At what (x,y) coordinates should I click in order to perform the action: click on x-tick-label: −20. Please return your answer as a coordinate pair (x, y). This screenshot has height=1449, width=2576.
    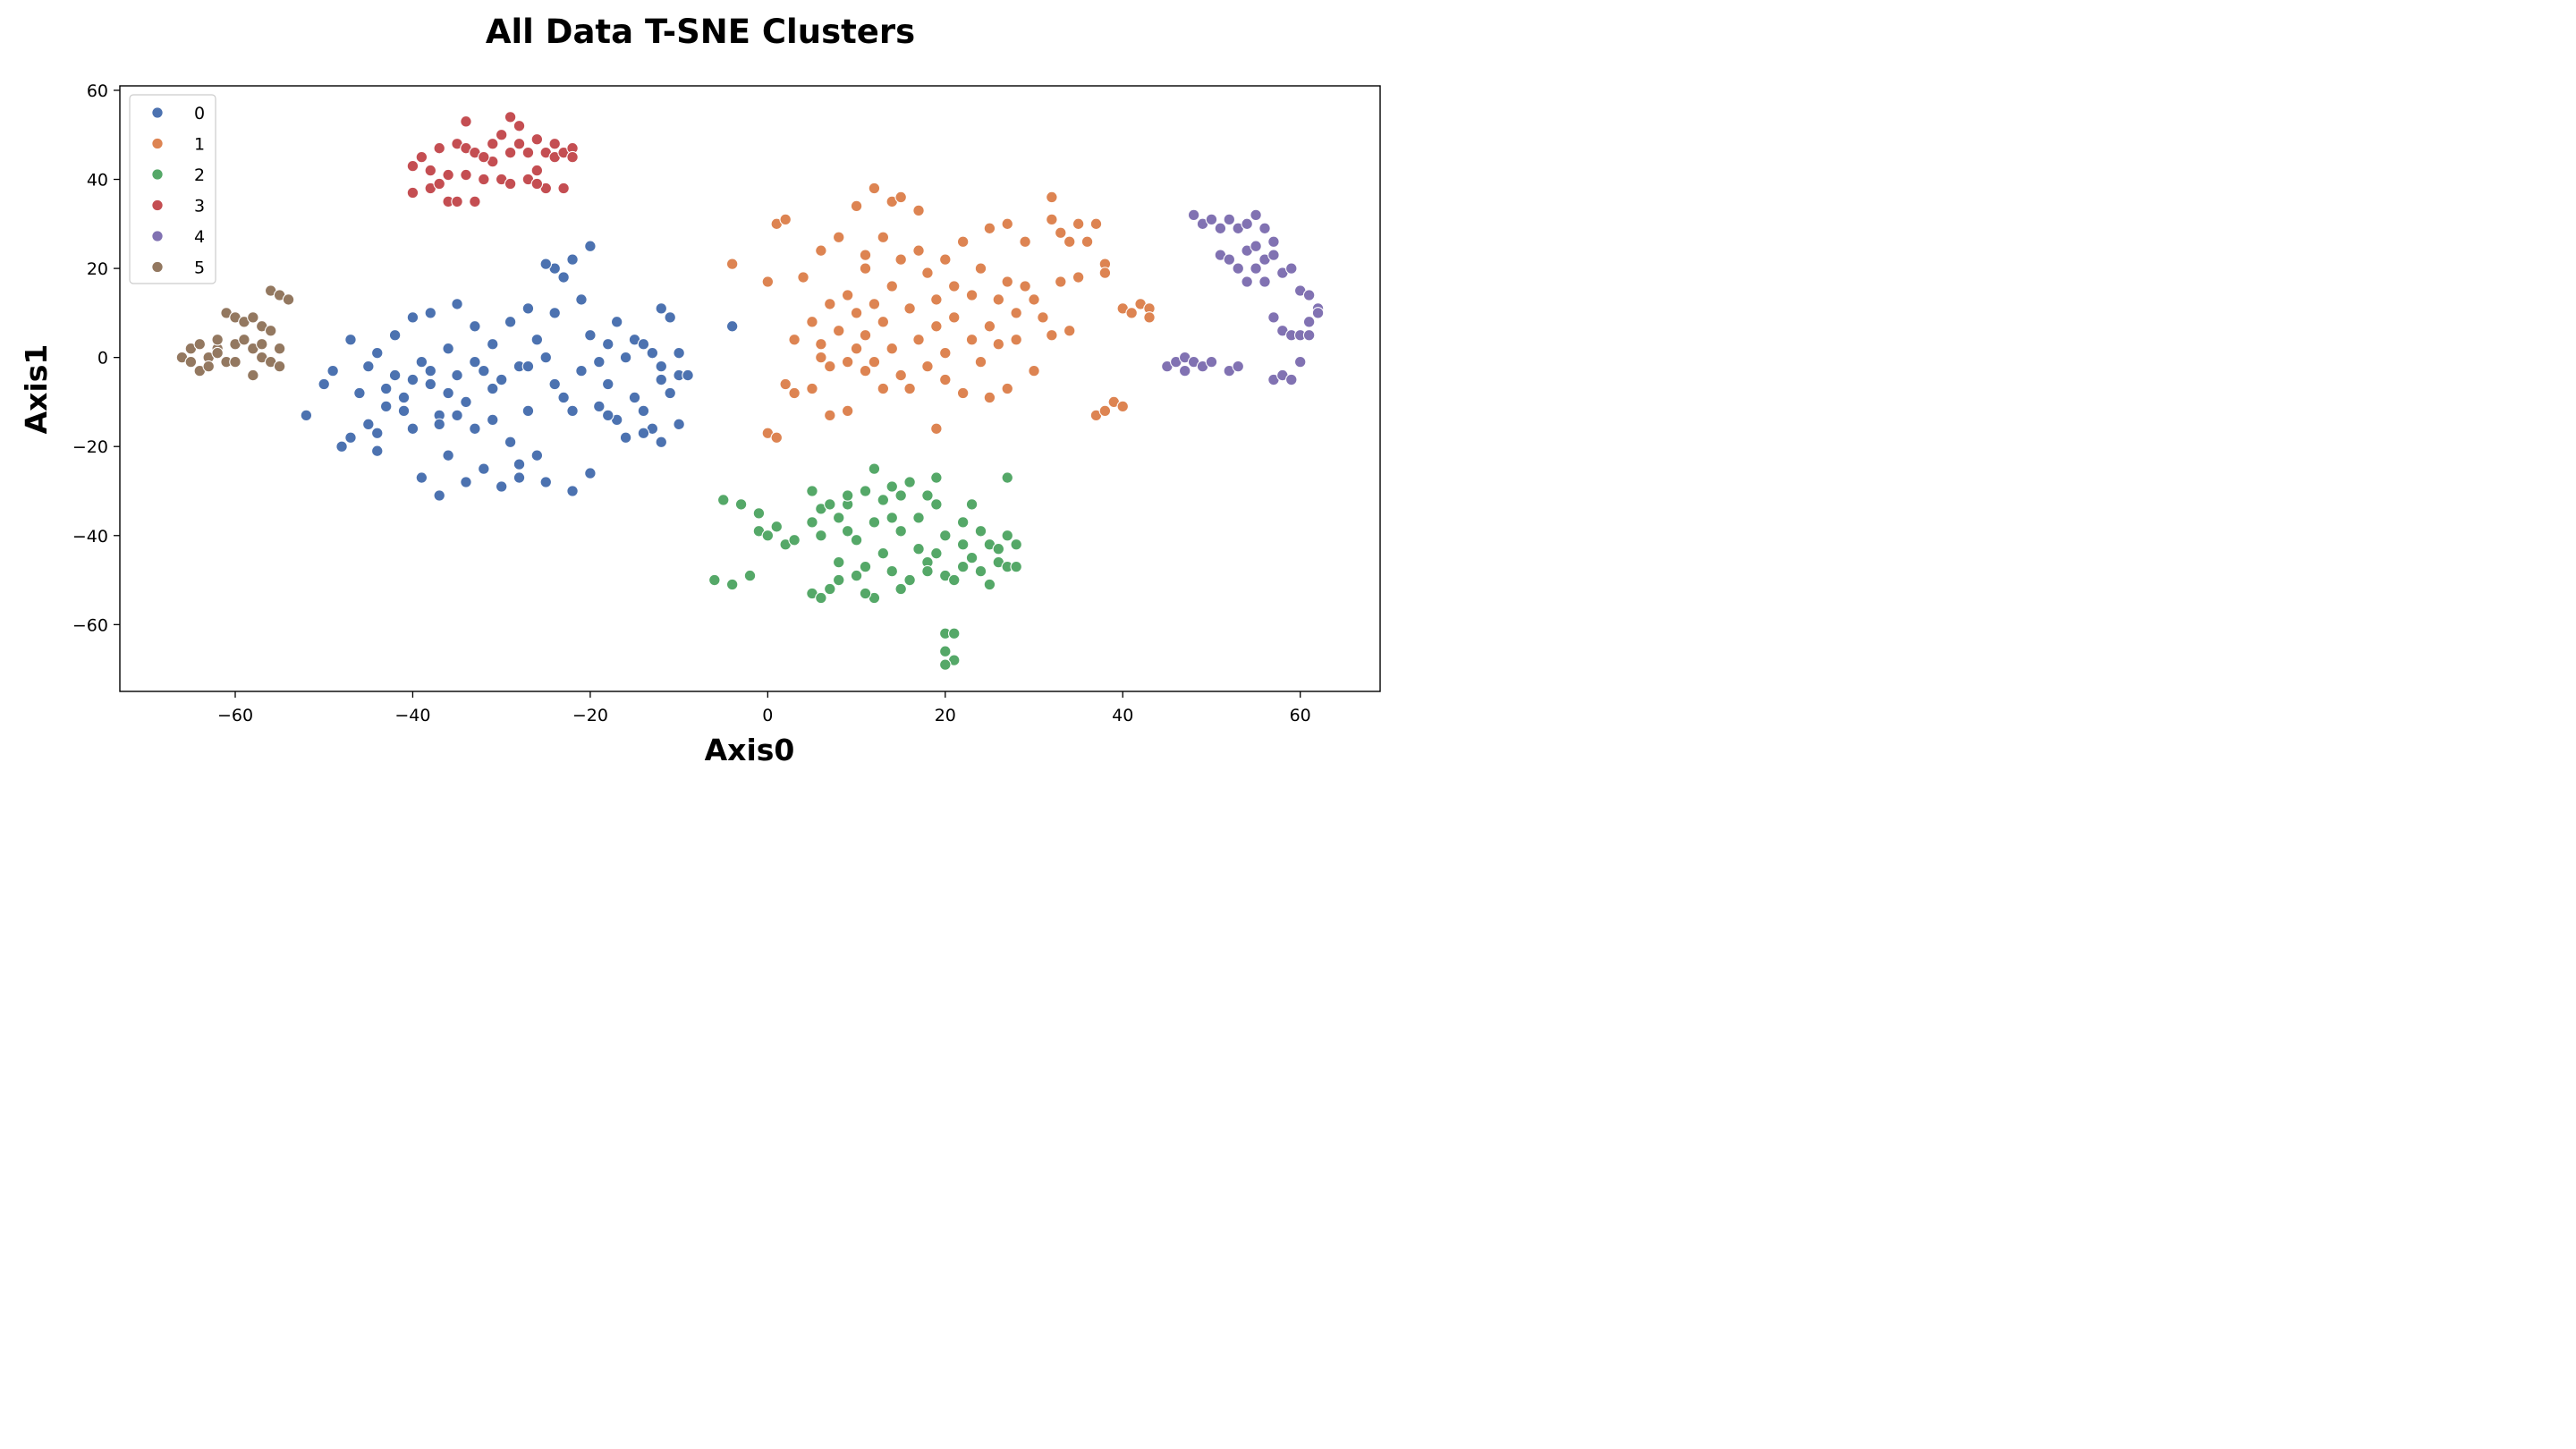
    Looking at the image, I should click on (590, 715).